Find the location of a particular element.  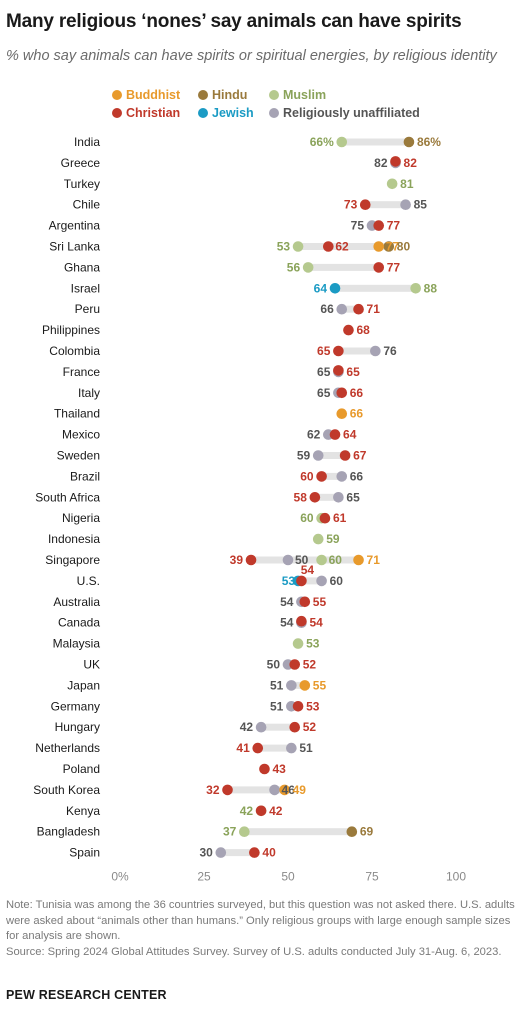

value-label-canada-unaffiliated: 54 is located at coordinates (287, 623).